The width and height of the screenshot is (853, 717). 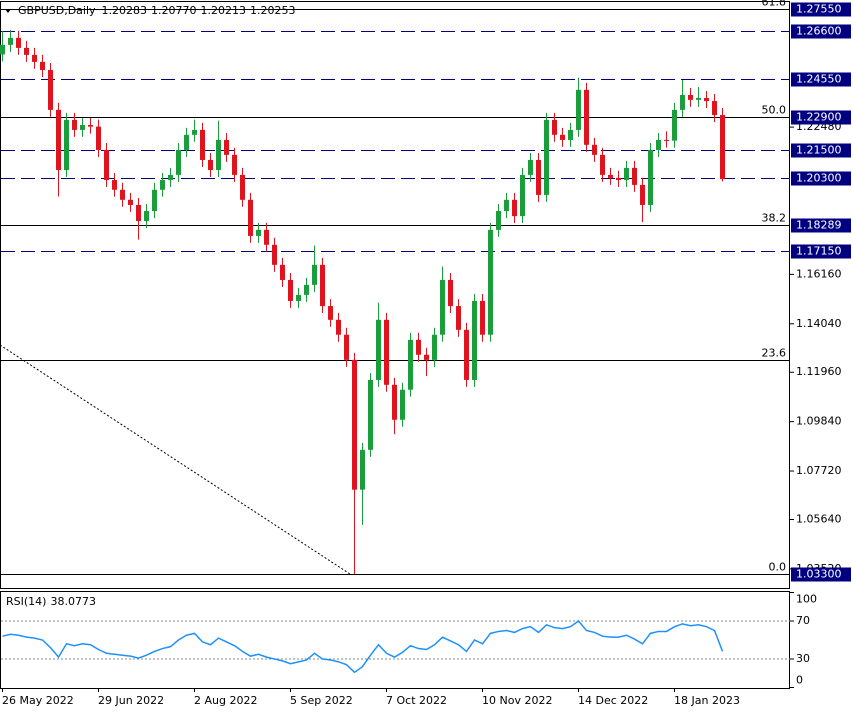 I want to click on x-tick-label: 14 Dec 2022, so click(x=613, y=700).